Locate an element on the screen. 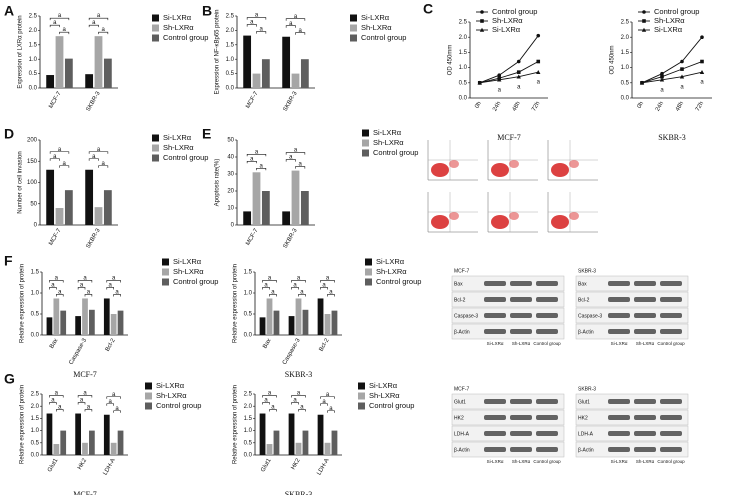  point is located at coordinates (518, 61).